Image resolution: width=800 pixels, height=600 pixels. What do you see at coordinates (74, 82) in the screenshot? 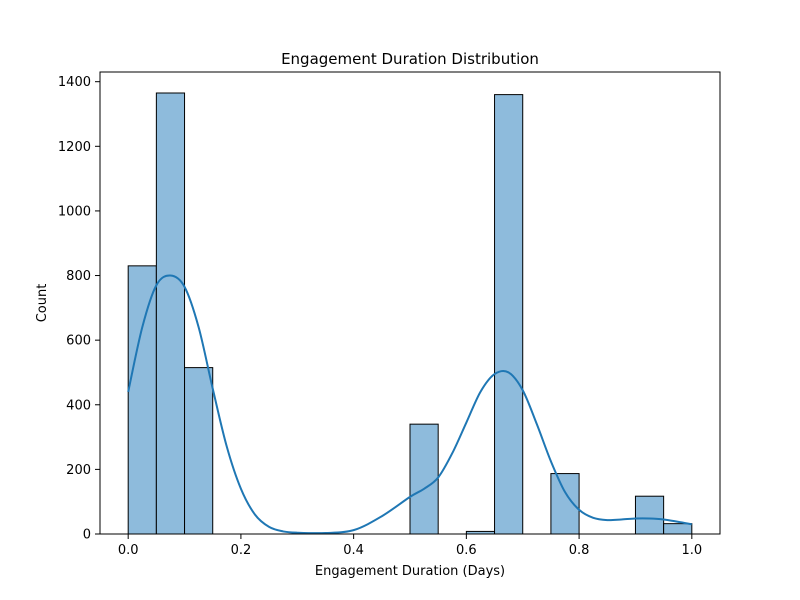
I see `y-tick-label: 1400` at bounding box center [74, 82].